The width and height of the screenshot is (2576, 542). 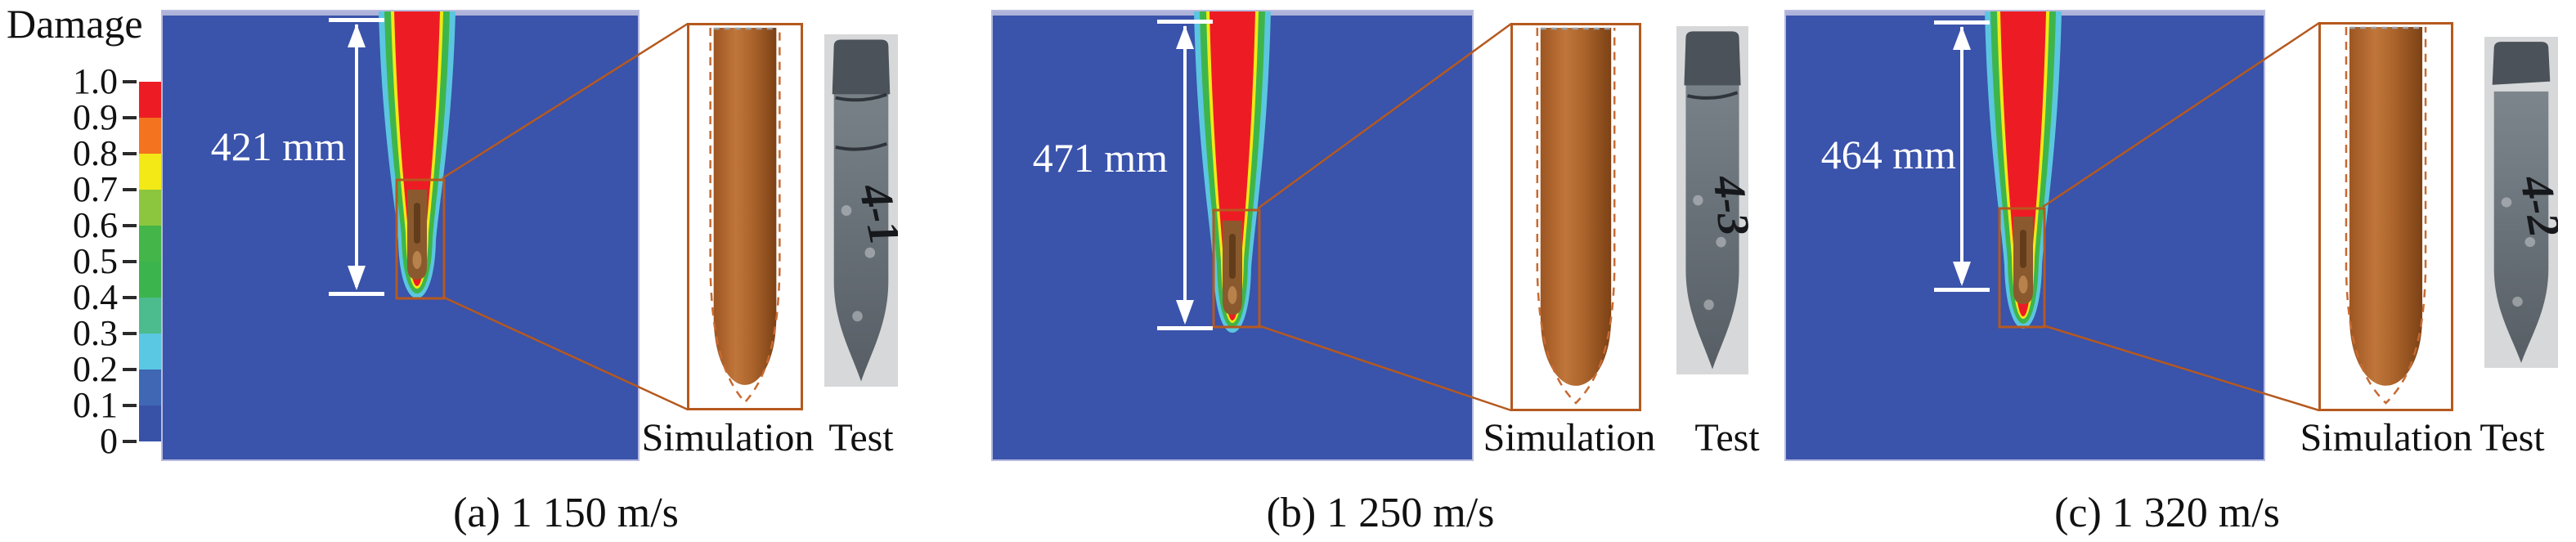 What do you see at coordinates (95, 189) in the screenshot?
I see `colorbar-tick-label: 0.7` at bounding box center [95, 189].